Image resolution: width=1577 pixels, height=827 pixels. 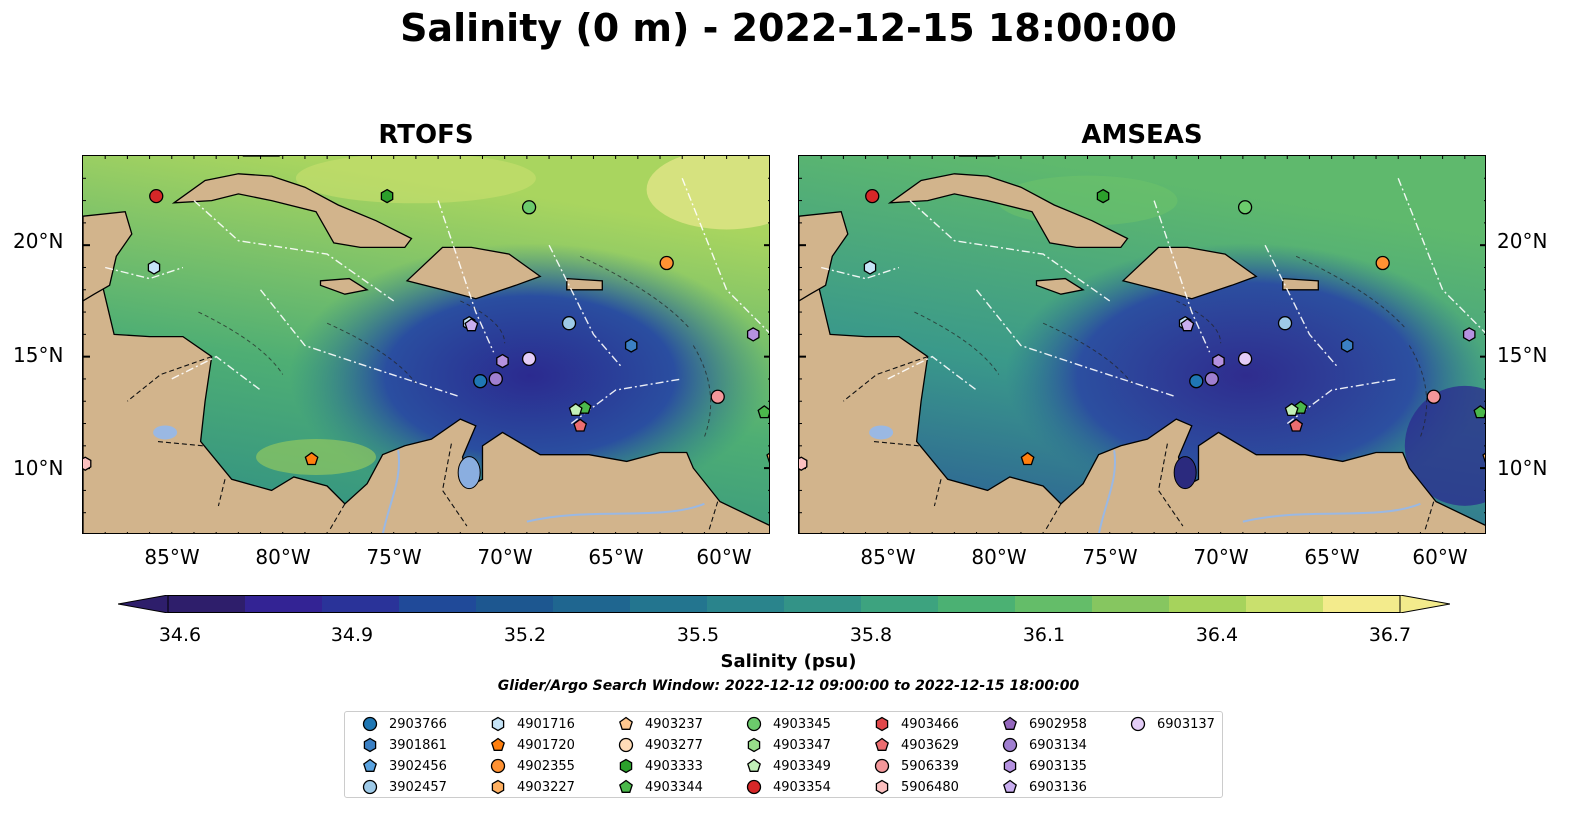 I want to click on legend-item: 5906480, so click(x=916, y=787).